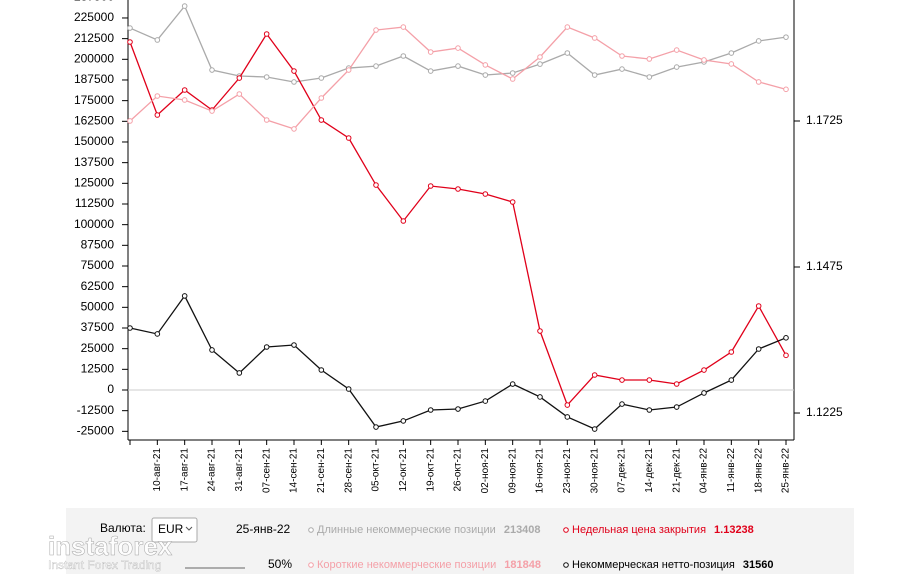  I want to click on x-tick-label: 10-авг-21, so click(157, 470).